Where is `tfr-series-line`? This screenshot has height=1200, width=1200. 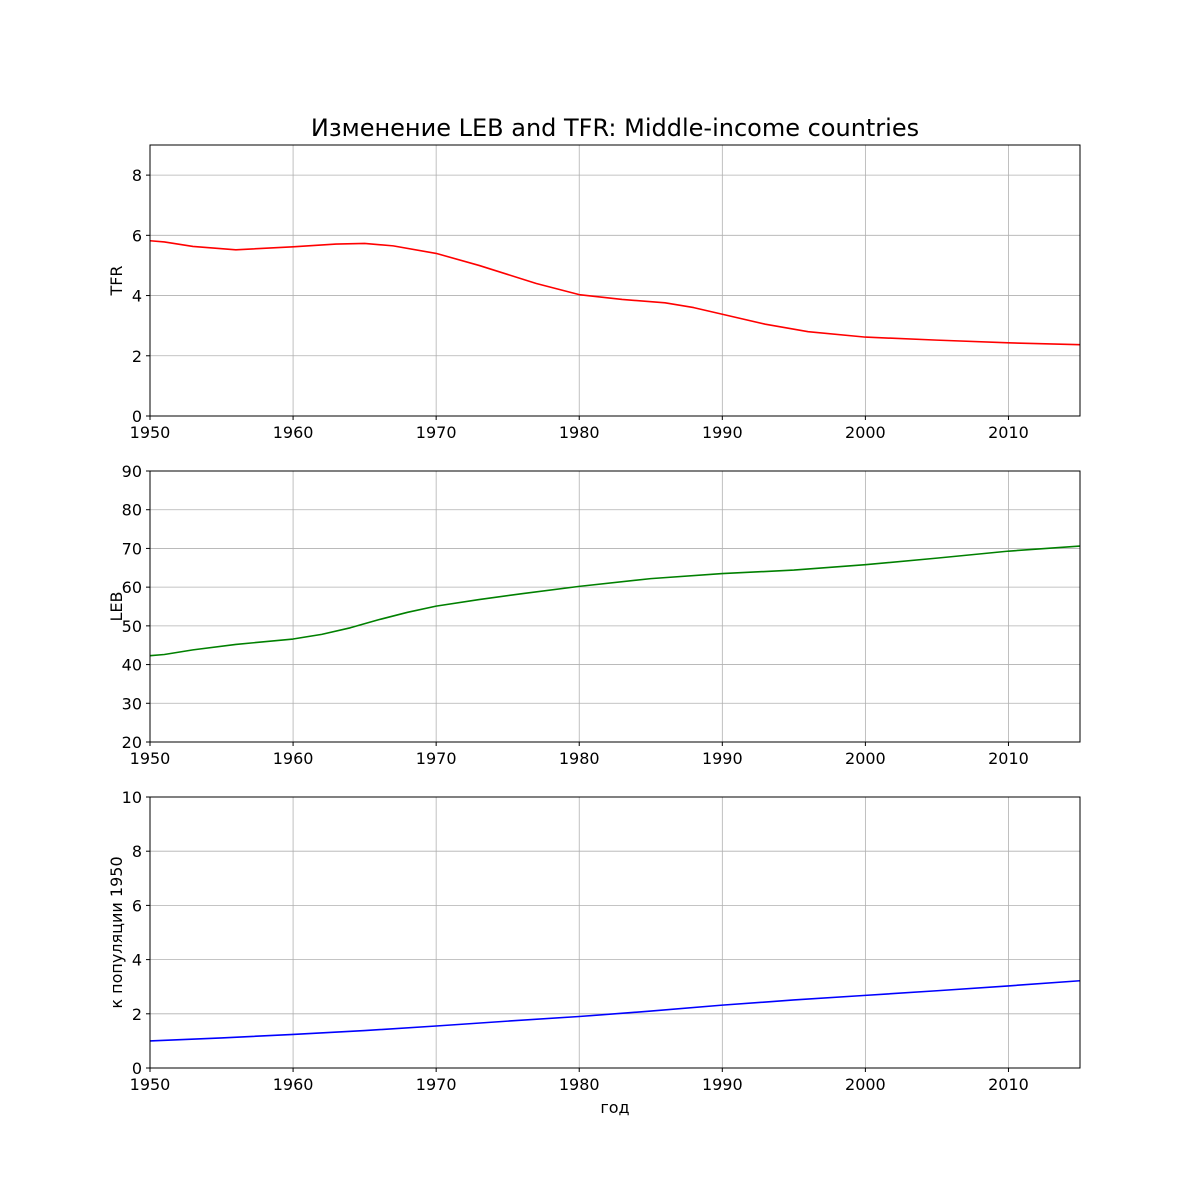 tfr-series-line is located at coordinates (615, 292).